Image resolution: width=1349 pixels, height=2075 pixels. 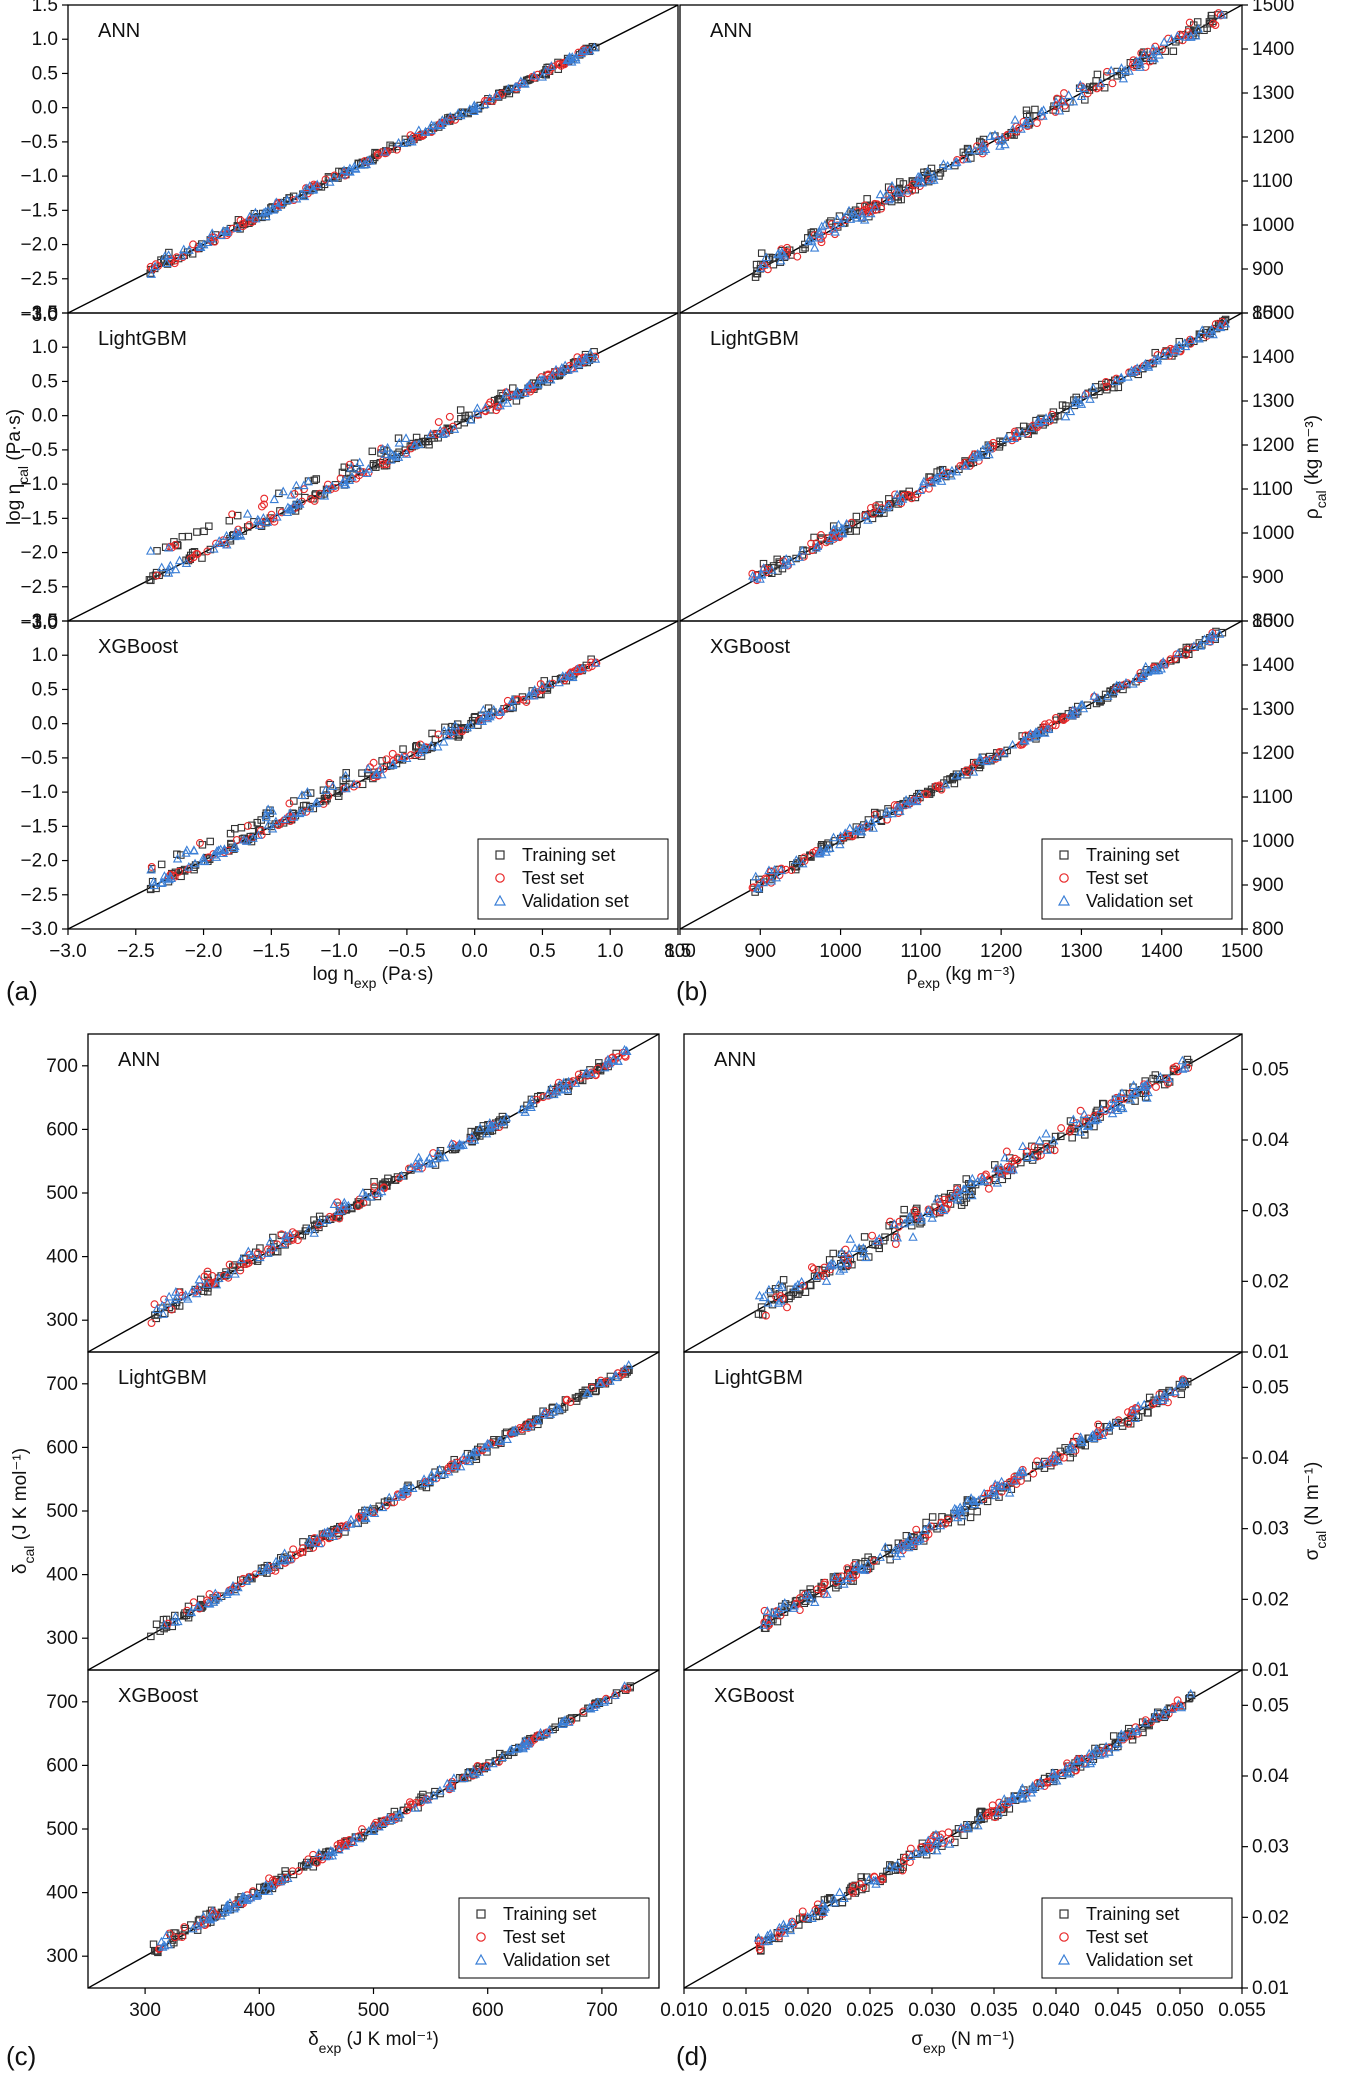 What do you see at coordinates (138, 647) in the screenshot?
I see `model-label: XGBoost` at bounding box center [138, 647].